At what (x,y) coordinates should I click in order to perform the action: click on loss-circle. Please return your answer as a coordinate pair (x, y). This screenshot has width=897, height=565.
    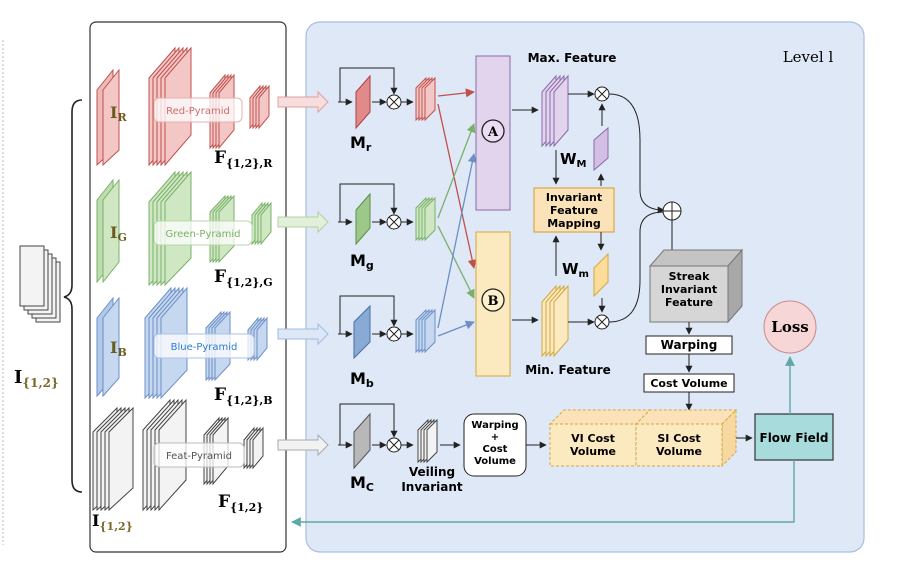
    Looking at the image, I should click on (790, 327).